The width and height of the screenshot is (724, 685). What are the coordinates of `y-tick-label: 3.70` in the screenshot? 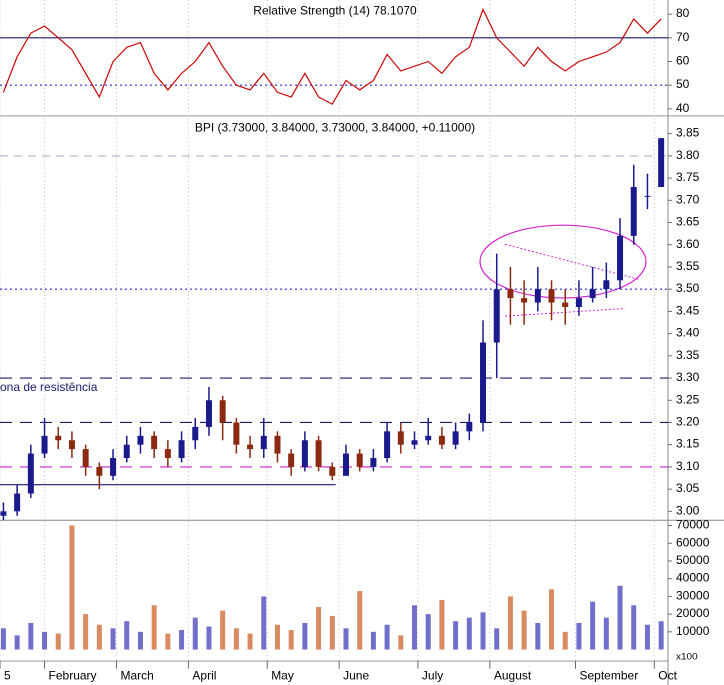 It's located at (688, 200).